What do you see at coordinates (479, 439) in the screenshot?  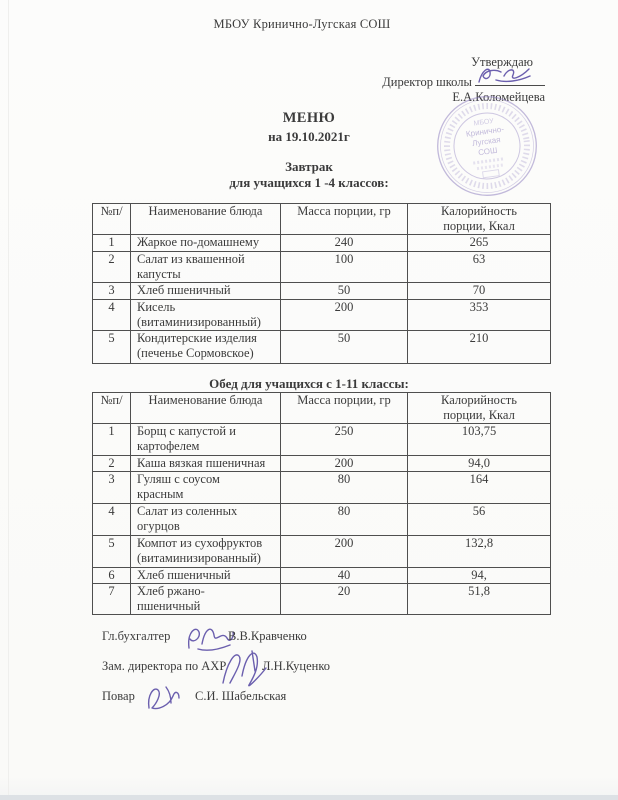 I see `cell-calories: 103,75` at bounding box center [479, 439].